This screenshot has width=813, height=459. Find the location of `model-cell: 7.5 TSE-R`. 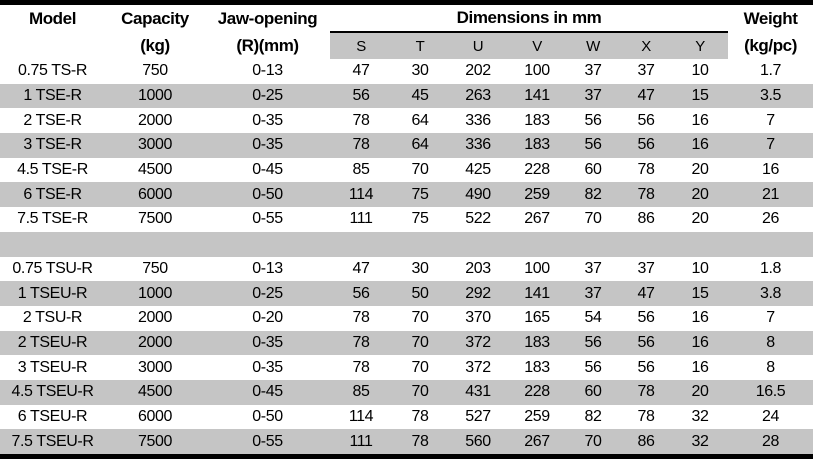

model-cell: 7.5 TSE-R is located at coordinates (52, 219).